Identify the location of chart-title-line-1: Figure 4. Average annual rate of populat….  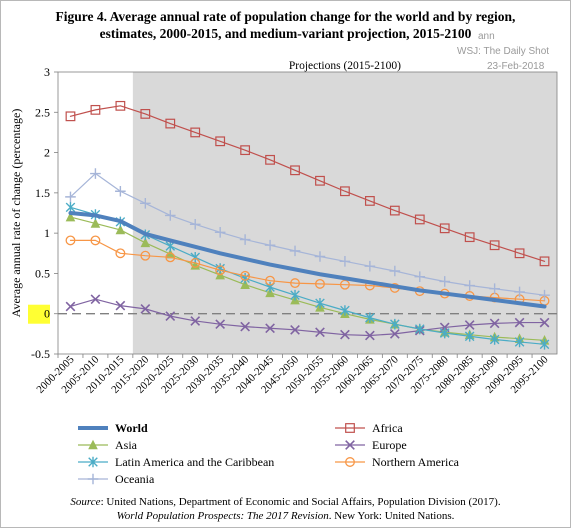
(285, 16).